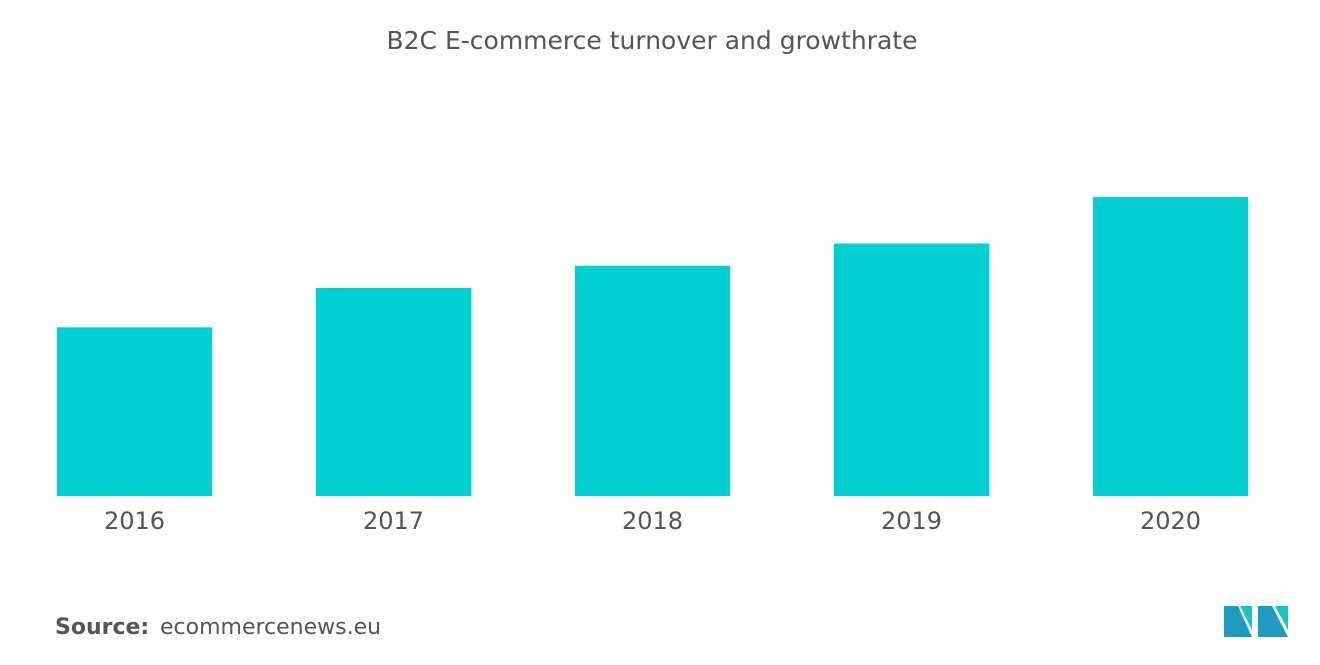 The width and height of the screenshot is (1320, 665). I want to click on x-tick-label: 2017, so click(393, 521).